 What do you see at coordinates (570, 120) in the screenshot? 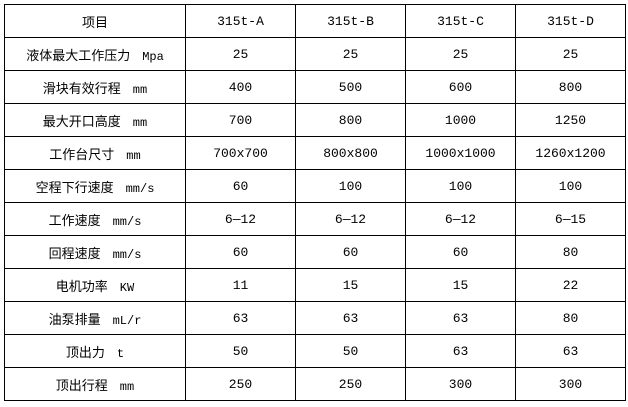
I see `value-cell: 1250` at bounding box center [570, 120].